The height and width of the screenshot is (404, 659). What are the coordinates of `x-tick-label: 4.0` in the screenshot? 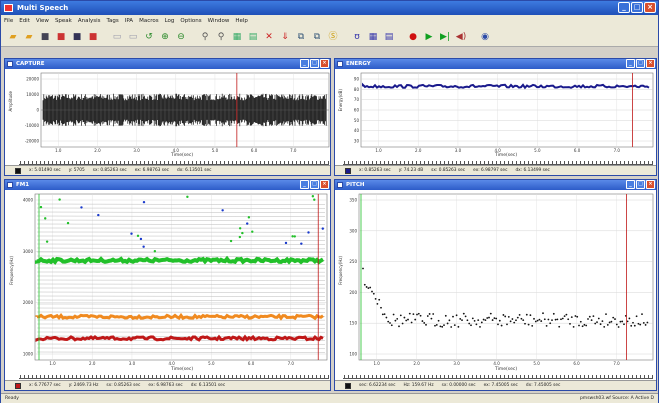 It's located at (171, 363).